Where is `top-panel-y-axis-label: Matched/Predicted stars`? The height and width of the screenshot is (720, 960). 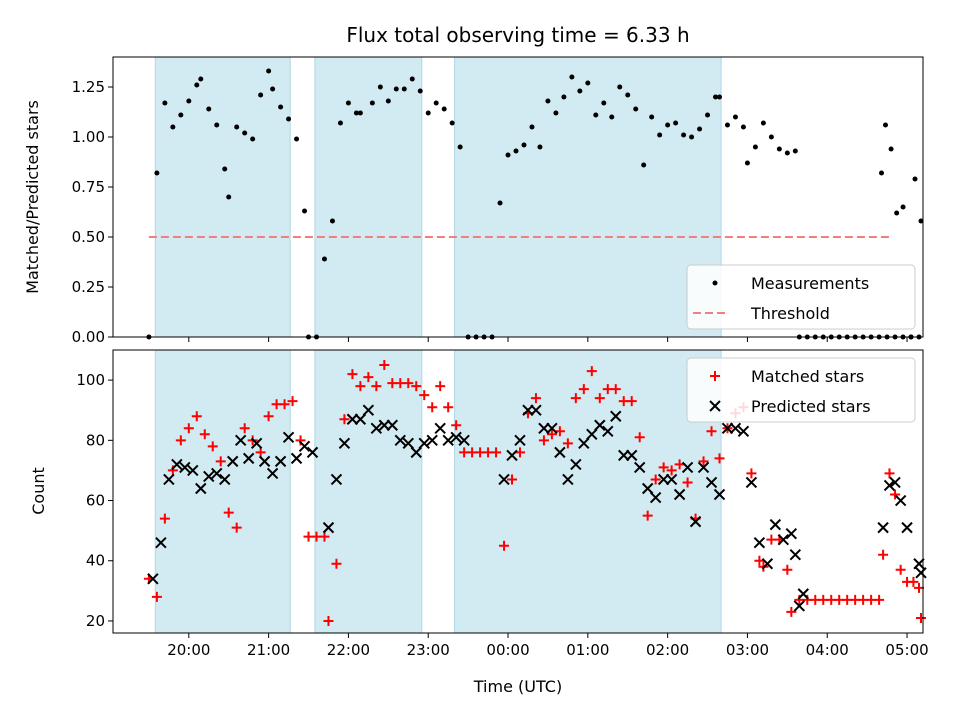
top-panel-y-axis-label: Matched/Predicted stars is located at coordinates (32, 197).